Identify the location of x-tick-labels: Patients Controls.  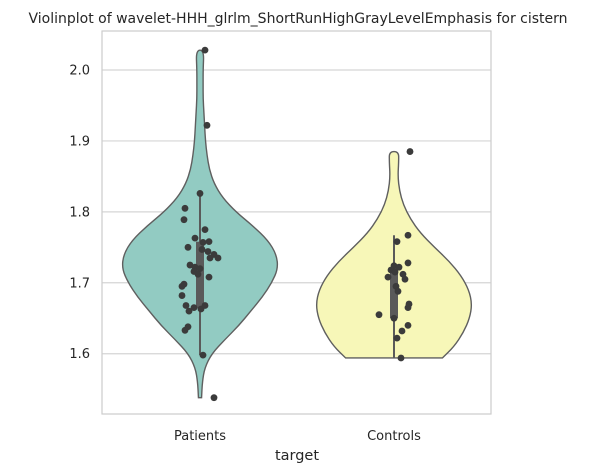
(297, 436).